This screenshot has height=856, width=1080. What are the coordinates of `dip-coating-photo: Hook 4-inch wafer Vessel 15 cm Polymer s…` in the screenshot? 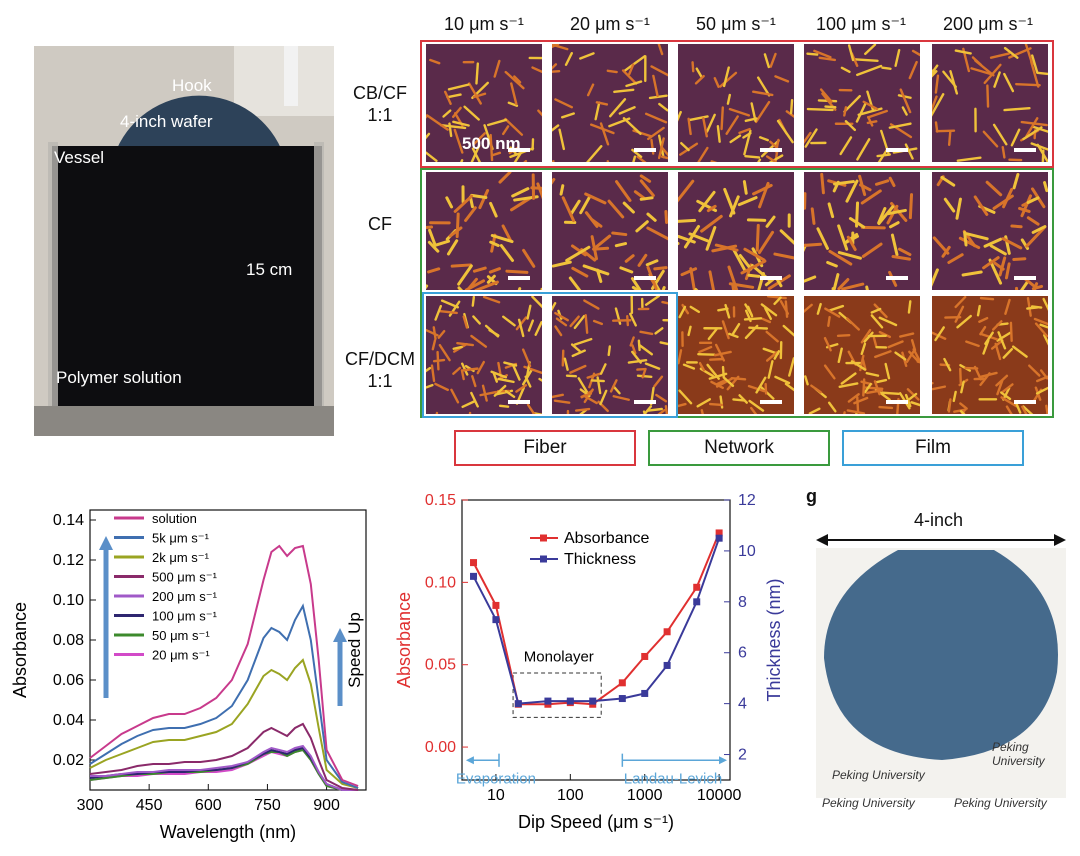 It's located at (184, 241).